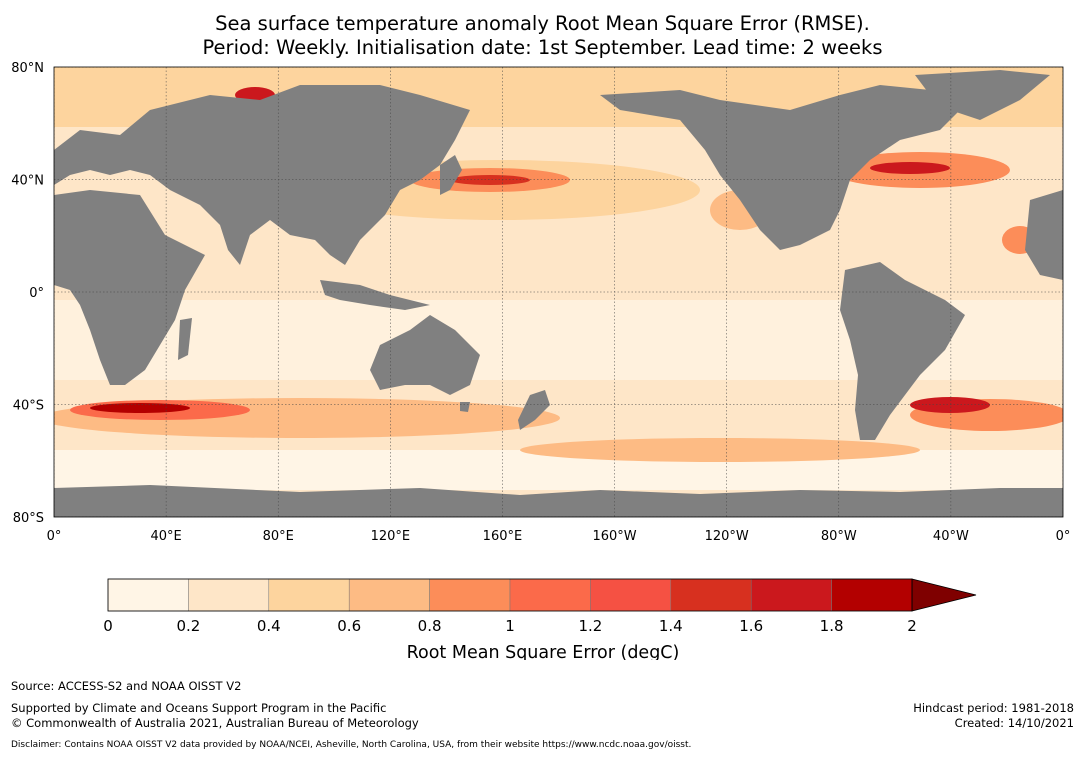 This screenshot has width=1085, height=781. What do you see at coordinates (375, 295) in the screenshot?
I see `land-indonesia` at bounding box center [375, 295].